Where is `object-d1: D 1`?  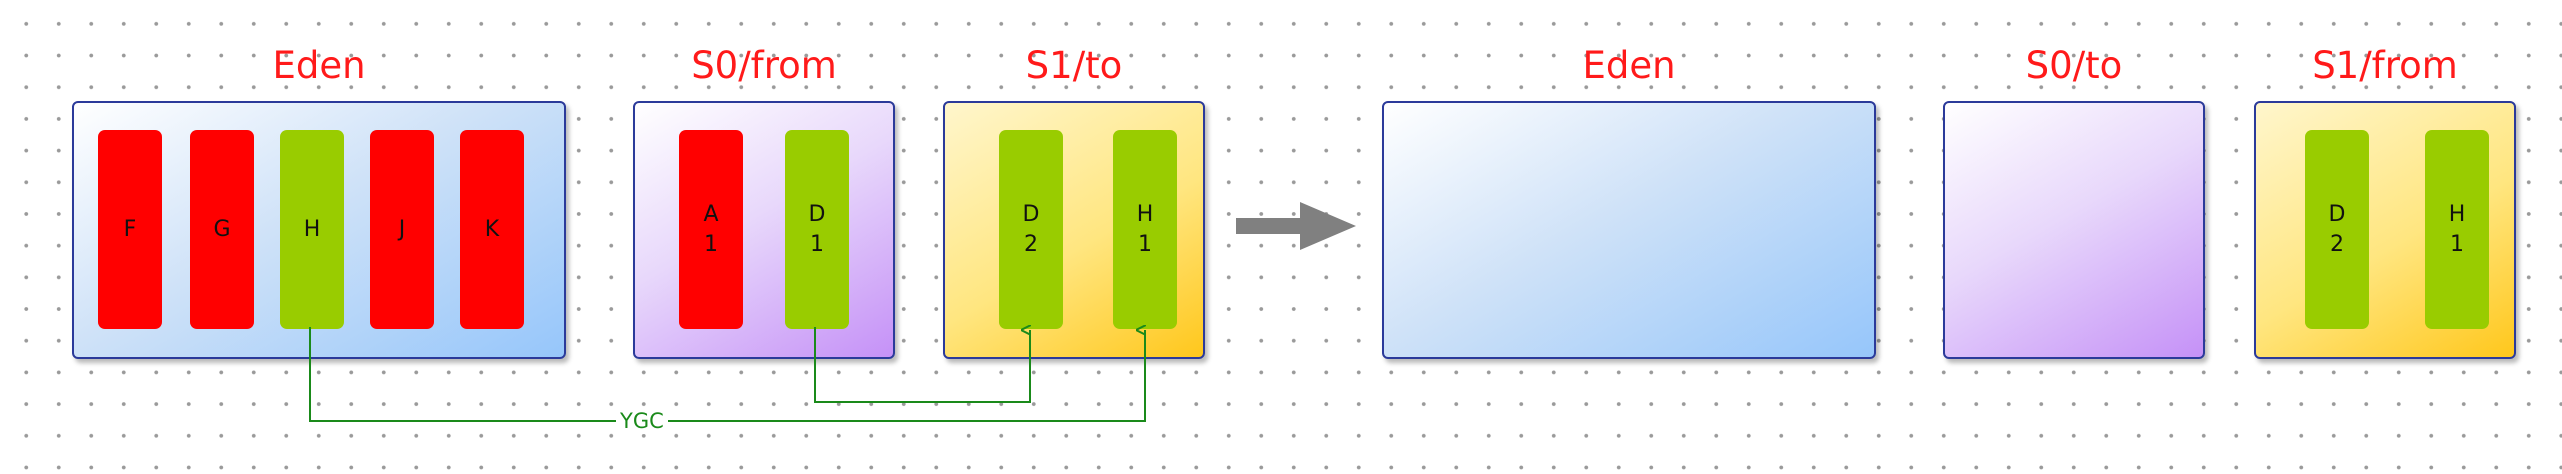 object-d1: D 1 is located at coordinates (817, 229).